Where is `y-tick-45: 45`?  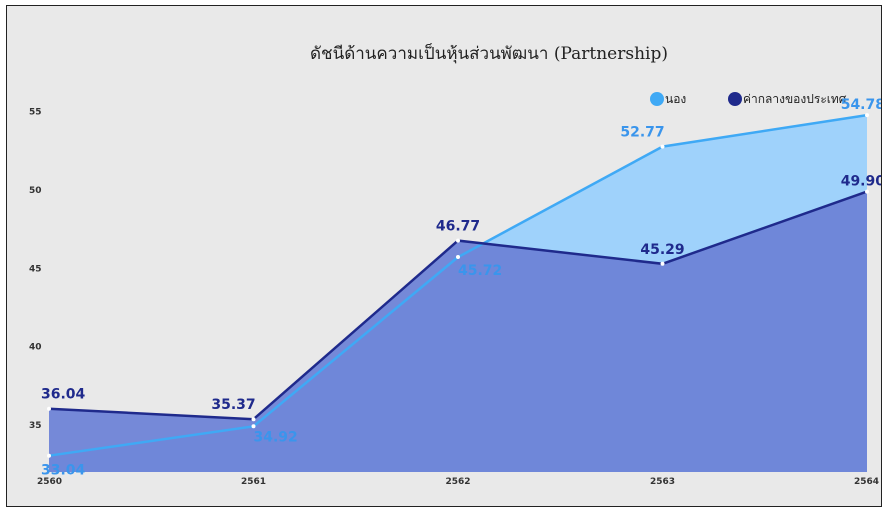
y-tick-45: 45 is located at coordinates (35, 269).